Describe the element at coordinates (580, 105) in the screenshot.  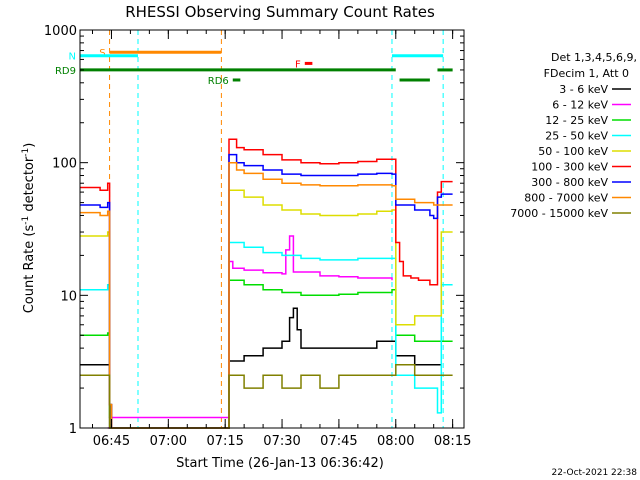
I see `legend-entry-label: 6 - 12 keV` at that location.